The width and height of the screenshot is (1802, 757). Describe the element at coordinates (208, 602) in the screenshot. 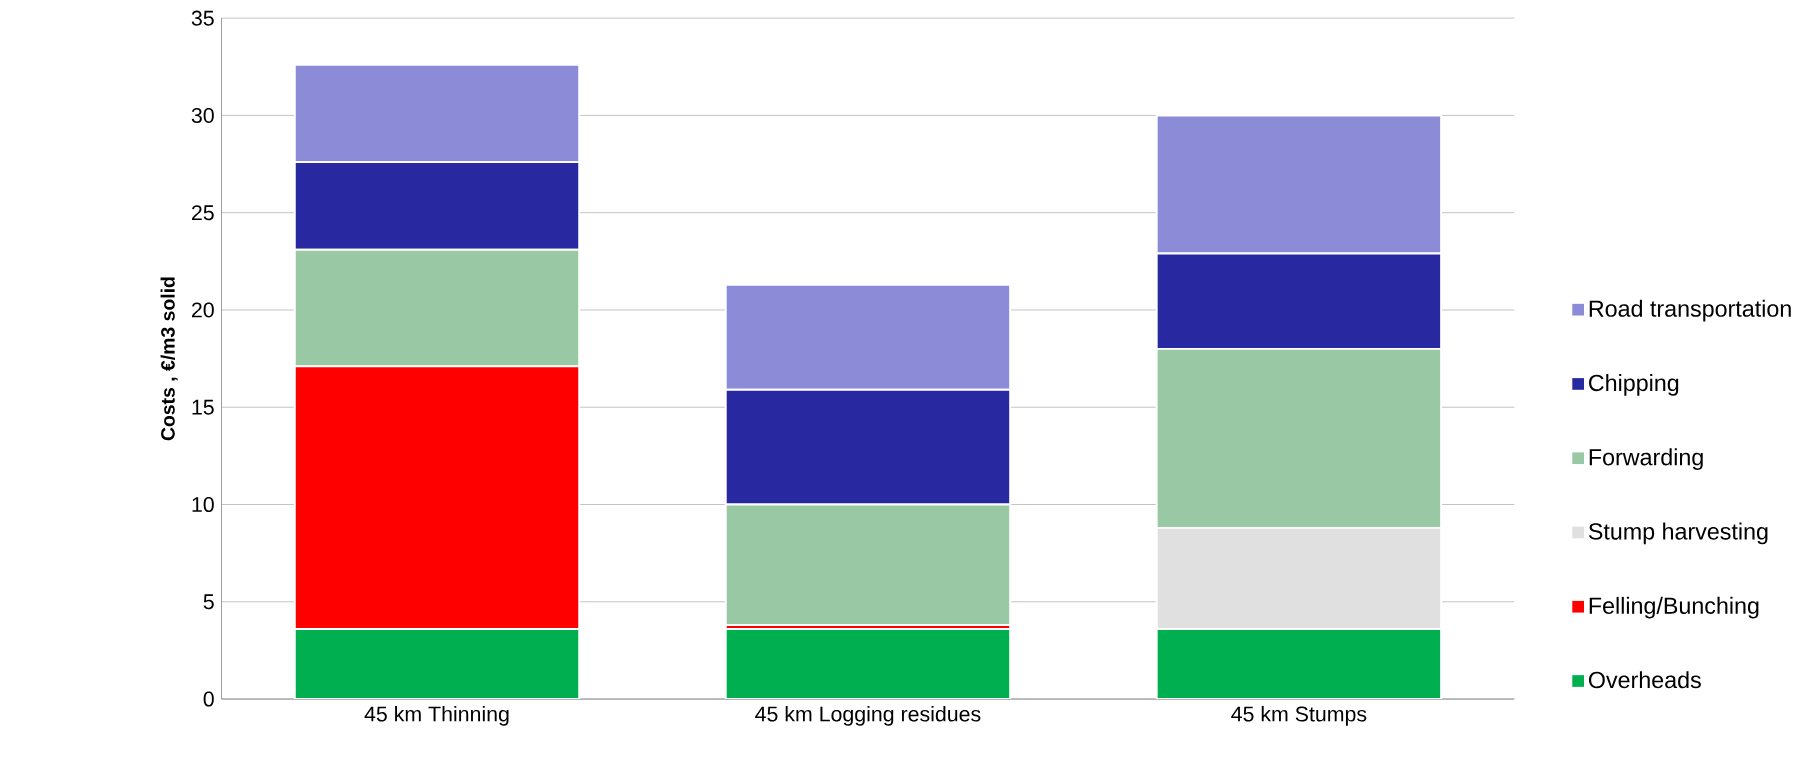

I see `y-tick-label: 5` at that location.